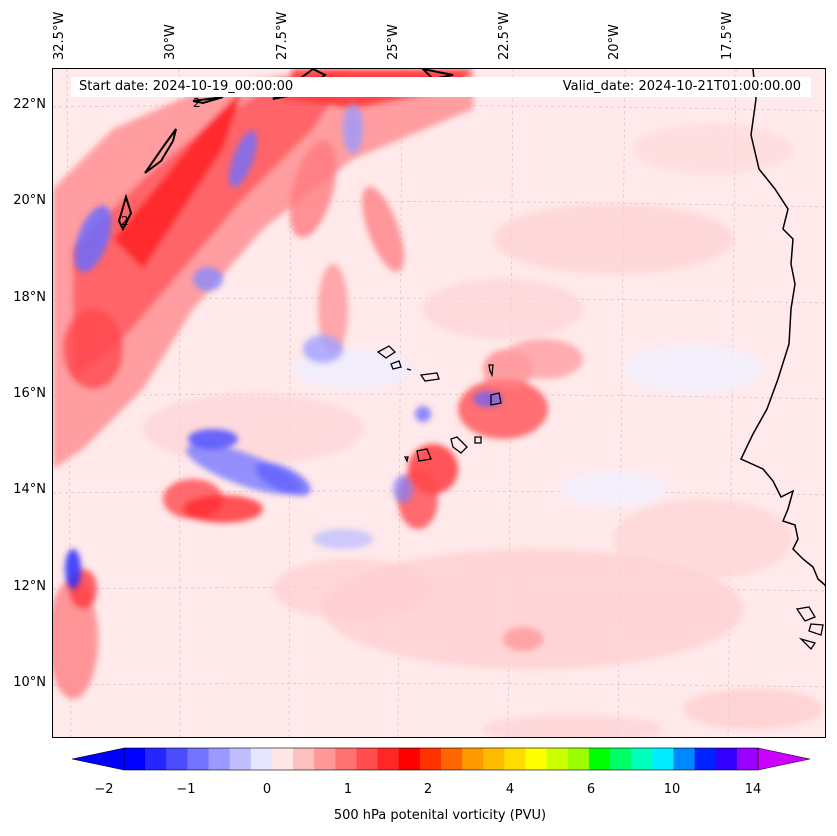 This screenshot has width=837, height=836. I want to click on colorbar-tick: −1, so click(186, 789).